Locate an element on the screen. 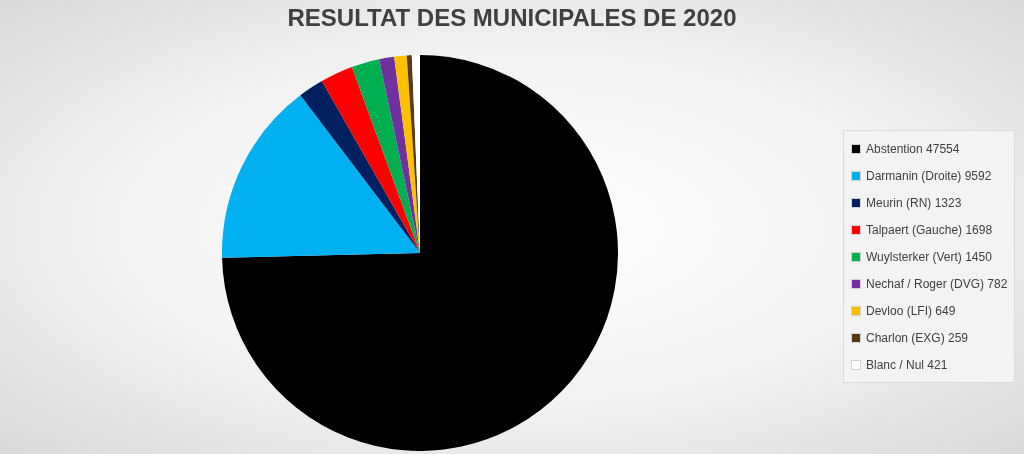  legend-label: Meurin (RN) 1323 is located at coordinates (914, 202).